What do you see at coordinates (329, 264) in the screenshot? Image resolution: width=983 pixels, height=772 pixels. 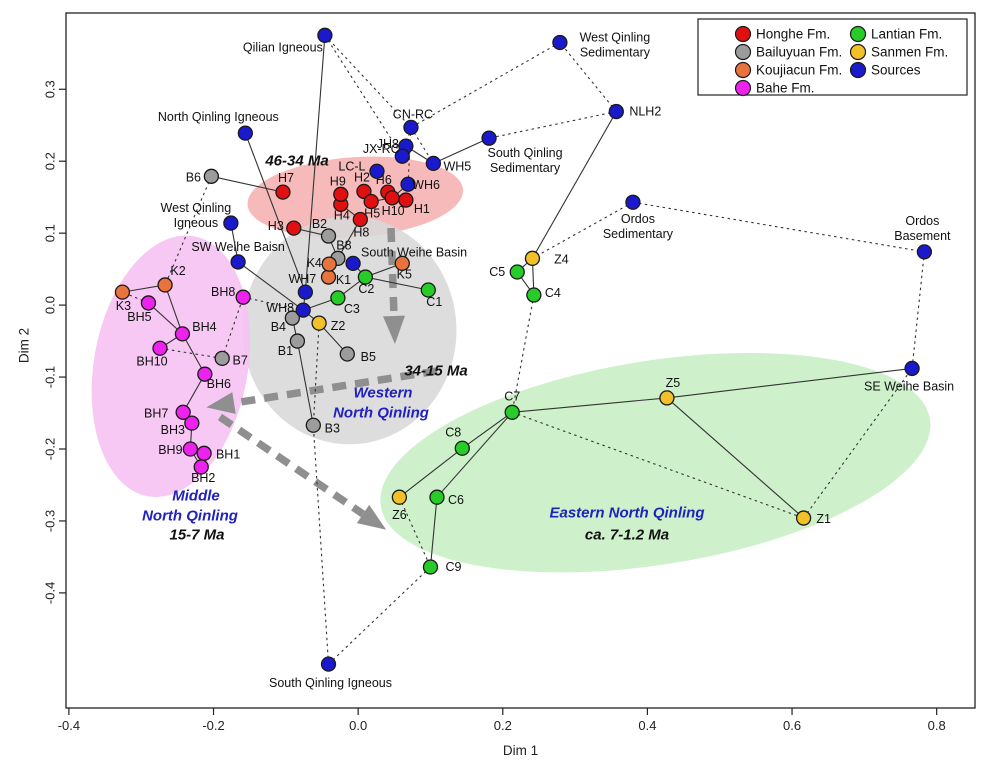 I see `point-K4` at bounding box center [329, 264].